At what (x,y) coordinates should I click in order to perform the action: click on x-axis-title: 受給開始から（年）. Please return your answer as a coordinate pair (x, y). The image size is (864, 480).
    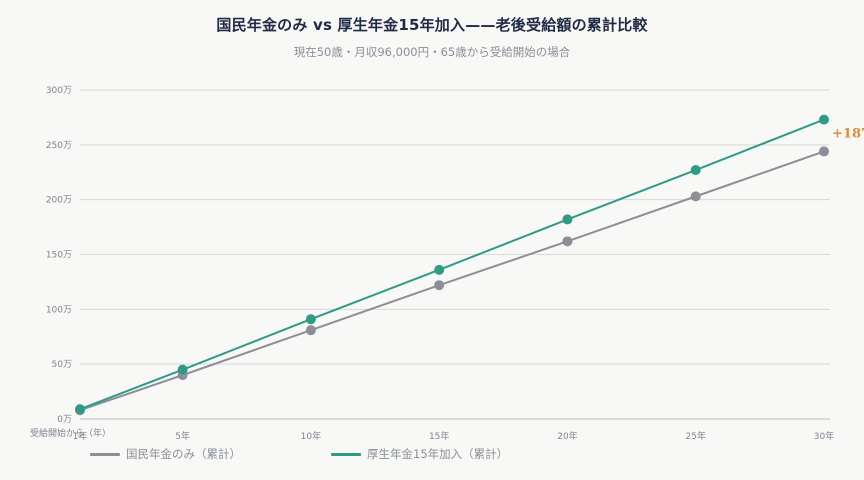
    Looking at the image, I should click on (70, 433).